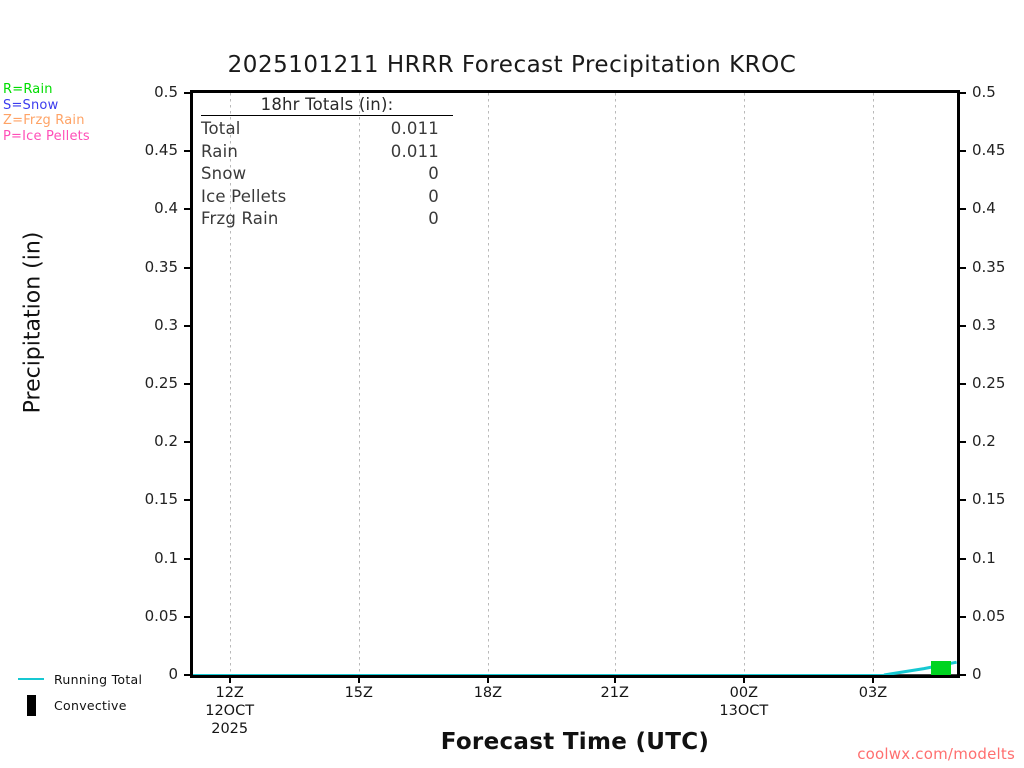 The width and height of the screenshot is (1024, 768). I want to click on x-tick-label: 15Z, so click(358, 693).